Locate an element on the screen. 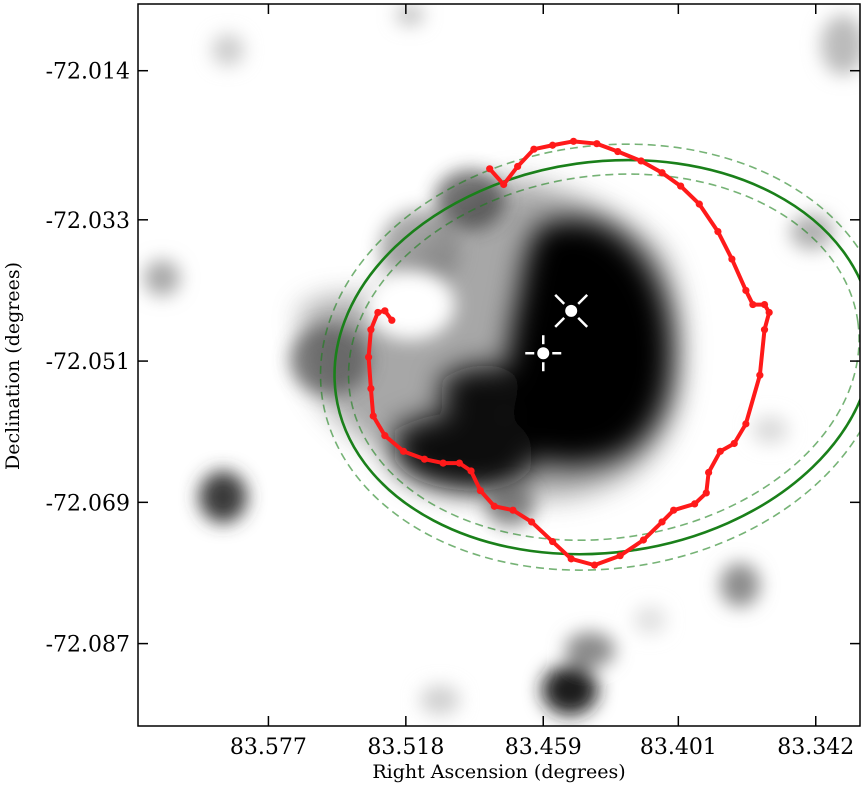  x-cross-marker is located at coordinates (571, 310).